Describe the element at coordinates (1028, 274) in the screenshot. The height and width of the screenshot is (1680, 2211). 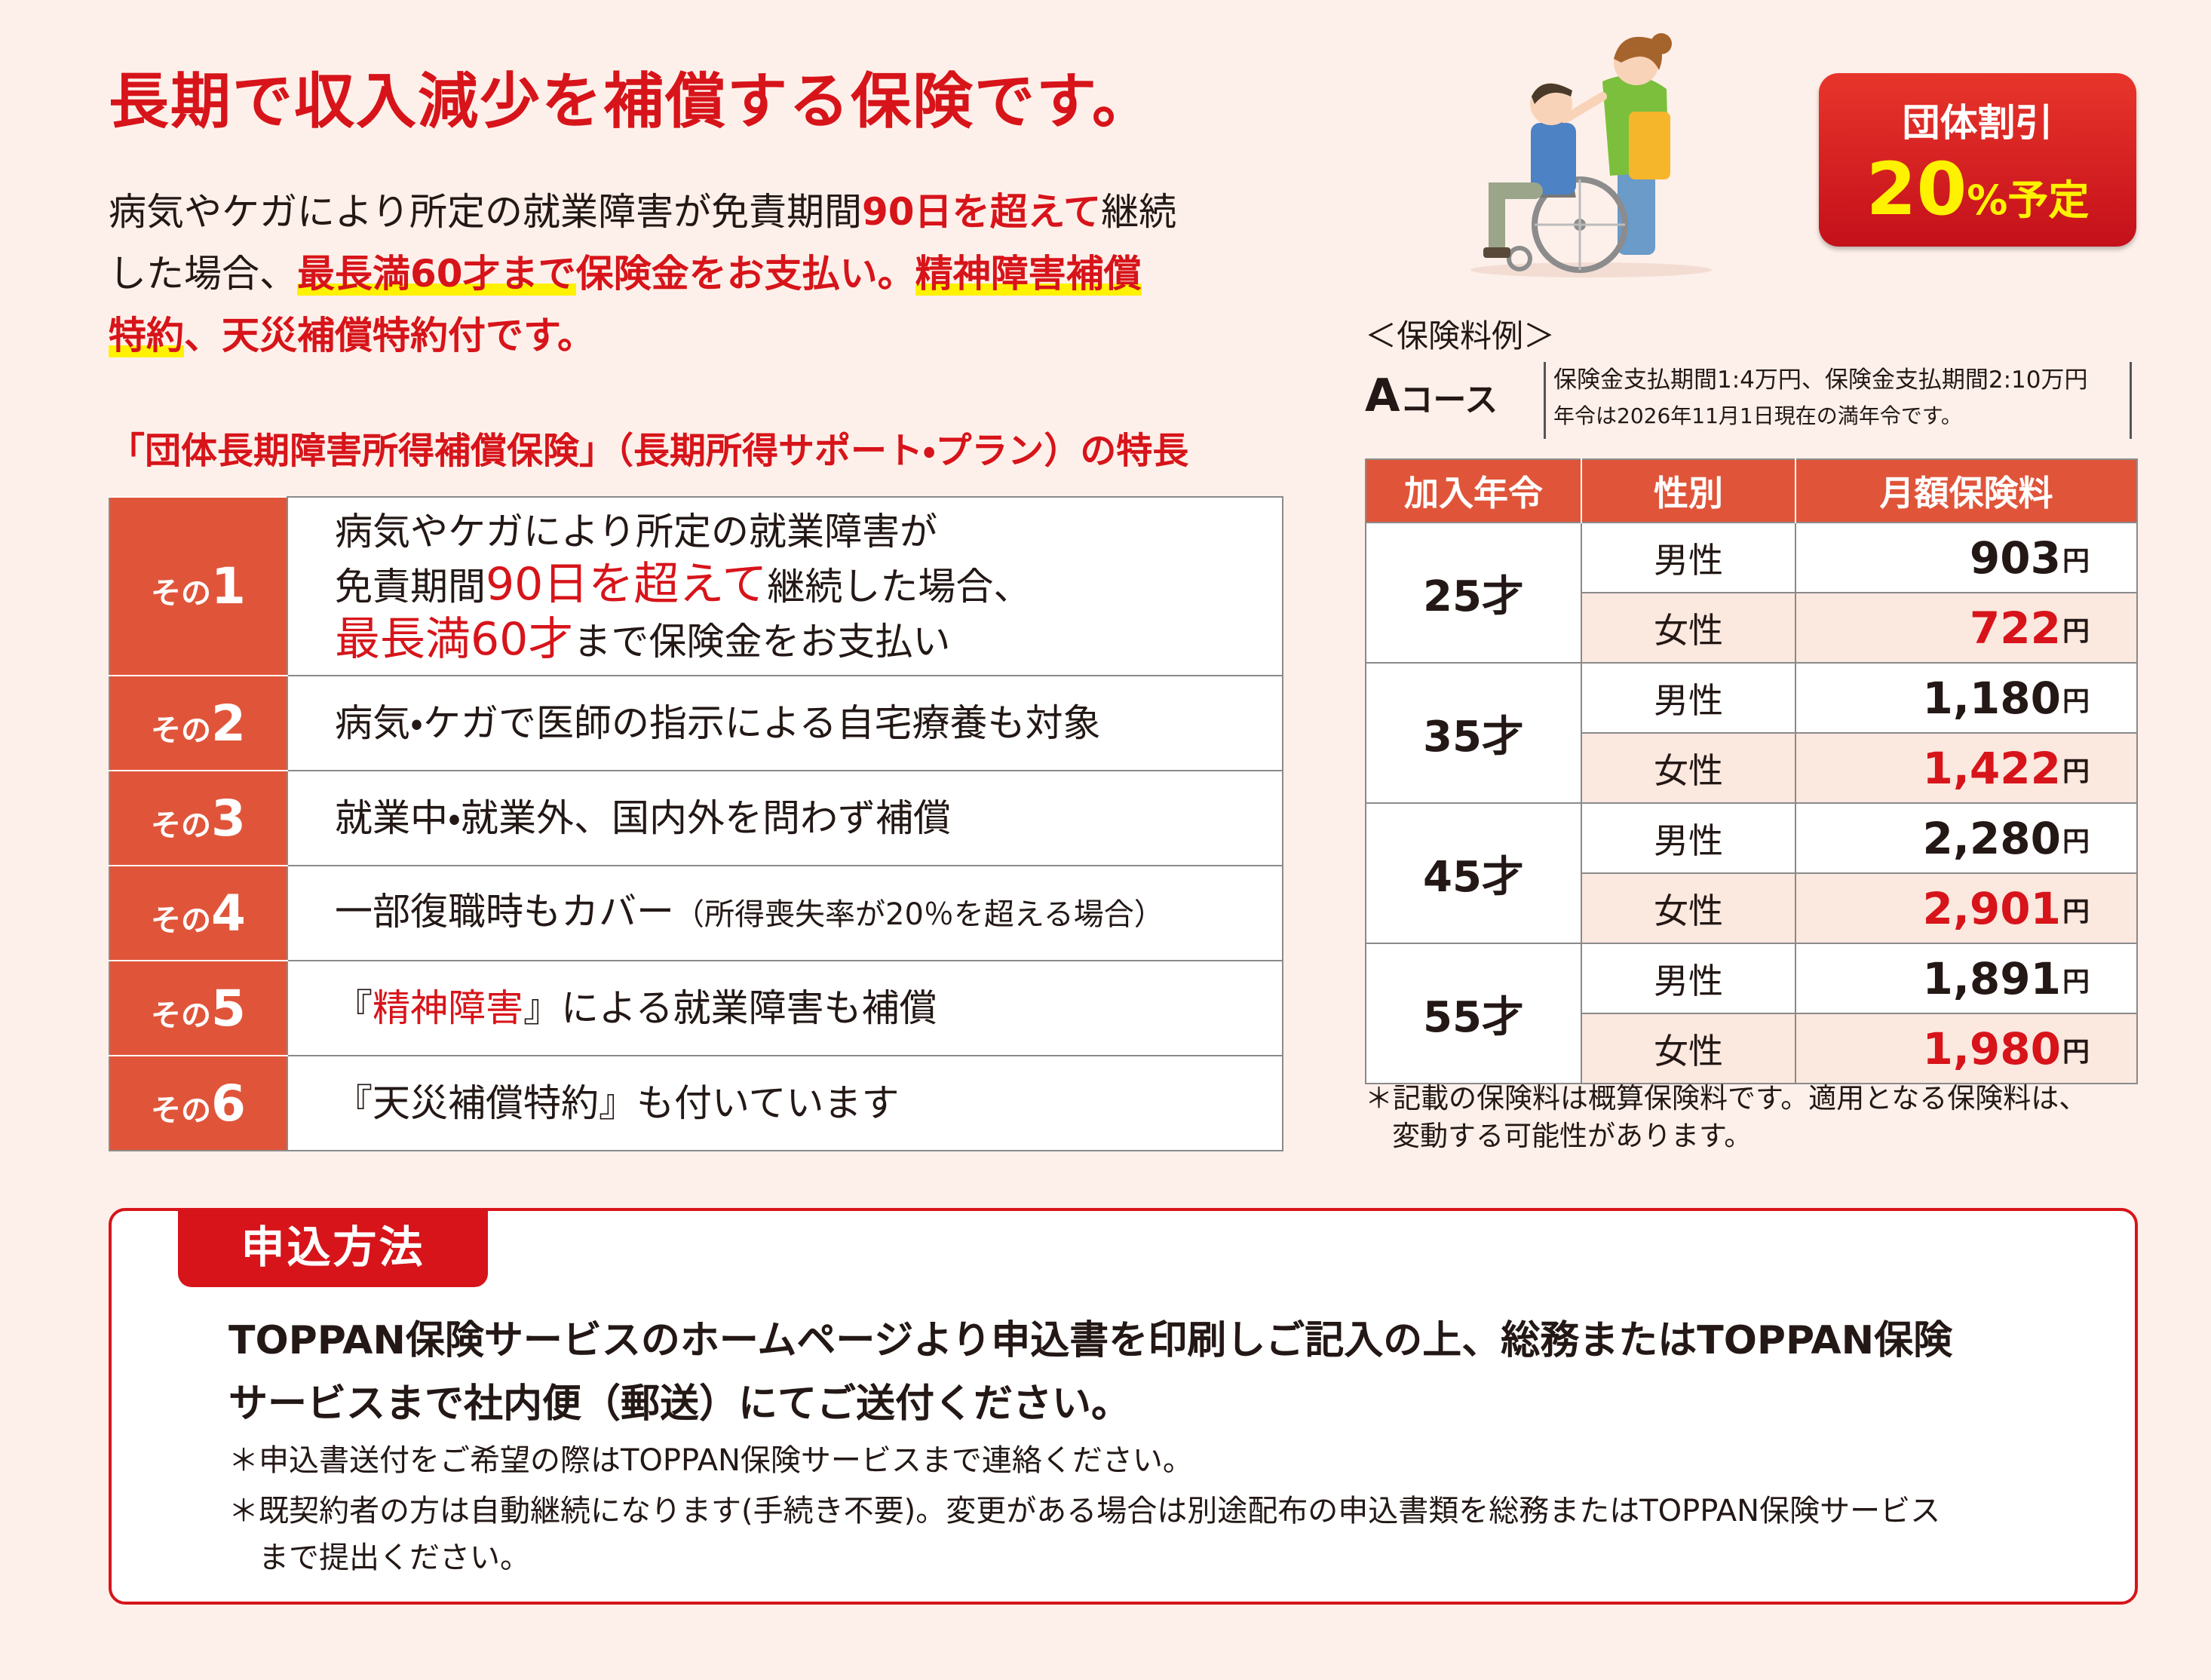
I see `text-segment: 精神障害補償` at that location.